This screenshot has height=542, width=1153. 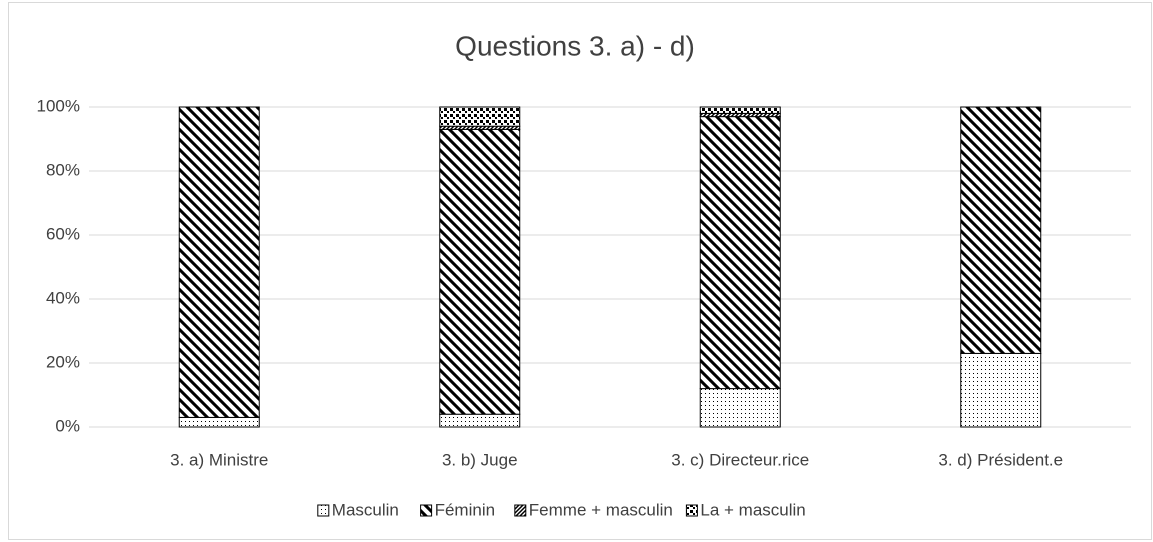 I want to click on chart-title: Questions 3. a) - d), so click(x=575, y=45).